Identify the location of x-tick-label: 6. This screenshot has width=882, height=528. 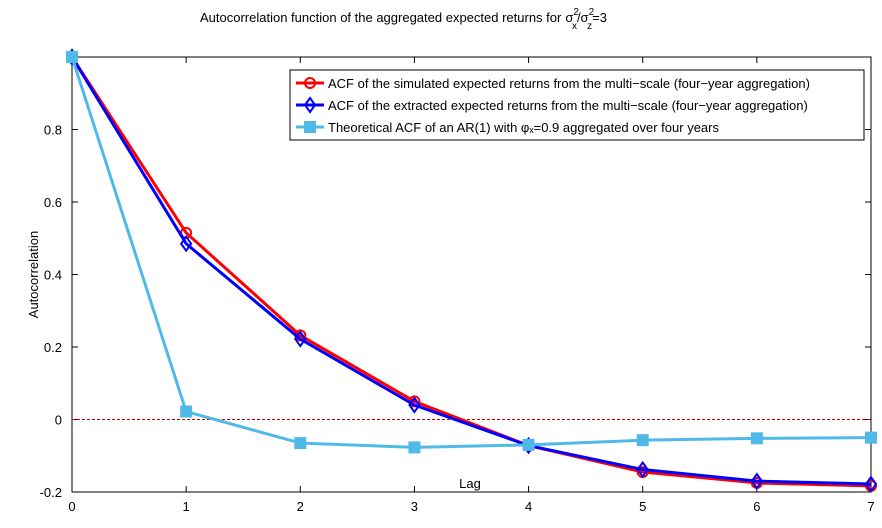
(756, 506).